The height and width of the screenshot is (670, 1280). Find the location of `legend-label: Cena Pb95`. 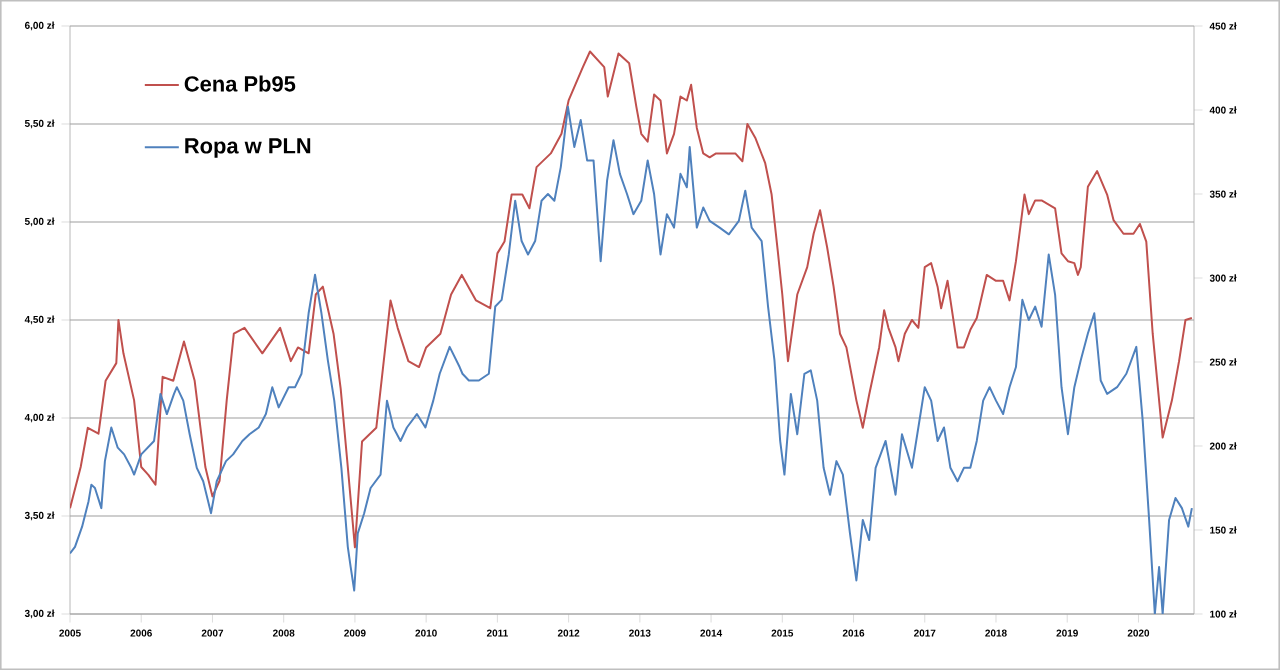

legend-label: Cena Pb95 is located at coordinates (240, 83).